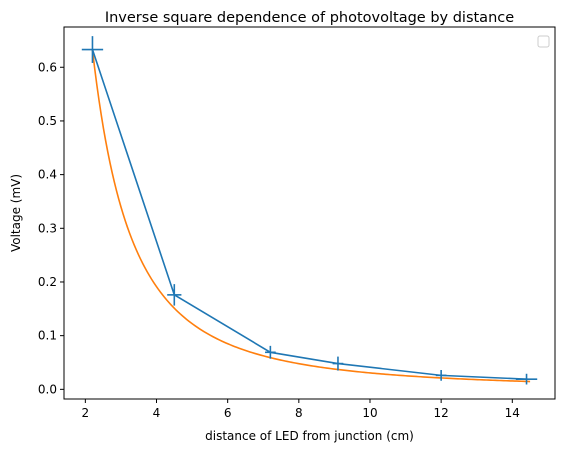 The width and height of the screenshot is (567, 453). Describe the element at coordinates (299, 413) in the screenshot. I see `x-tick-label: 8` at that location.